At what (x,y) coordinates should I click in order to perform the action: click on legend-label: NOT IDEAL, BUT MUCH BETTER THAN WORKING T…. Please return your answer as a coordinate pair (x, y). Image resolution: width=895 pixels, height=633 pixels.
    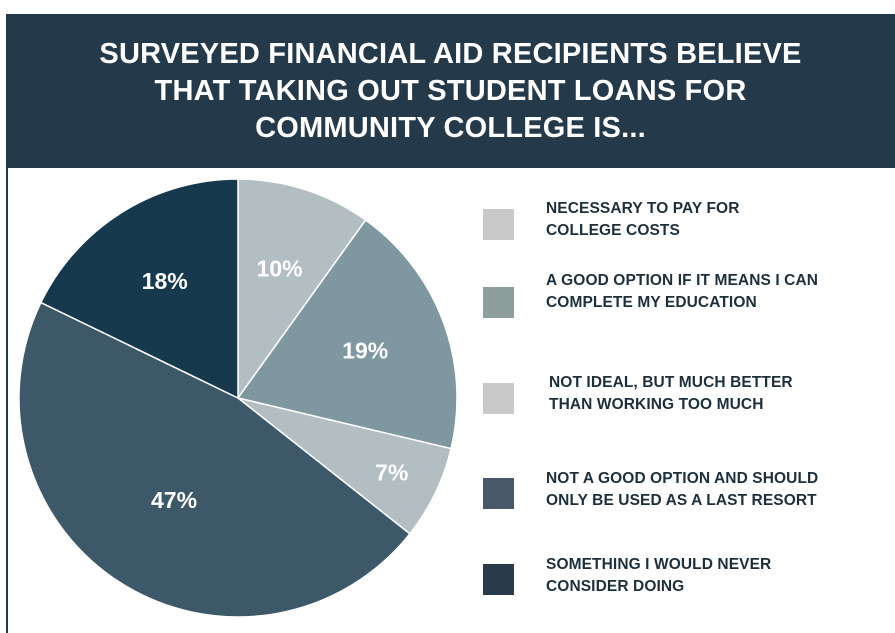
    Looking at the image, I should click on (671, 393).